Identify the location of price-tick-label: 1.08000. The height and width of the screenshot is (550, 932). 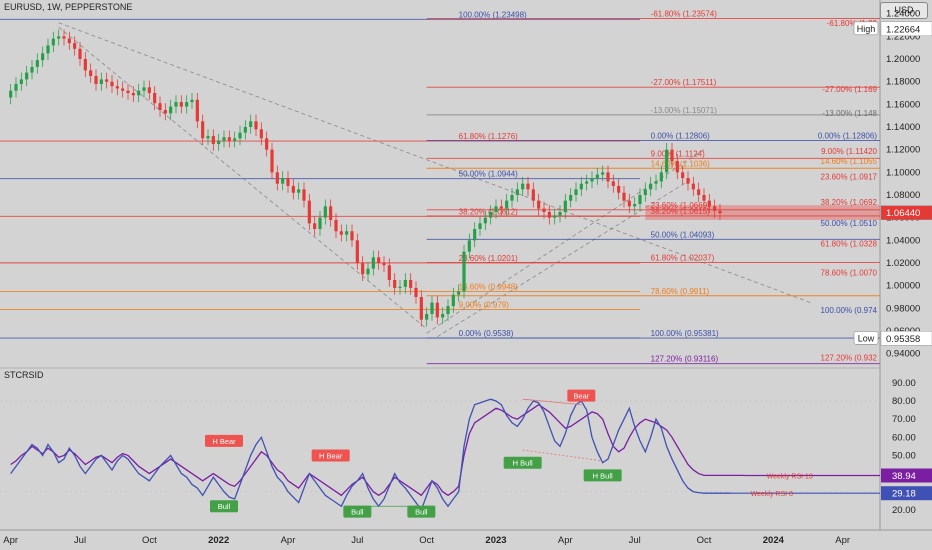
(903, 195).